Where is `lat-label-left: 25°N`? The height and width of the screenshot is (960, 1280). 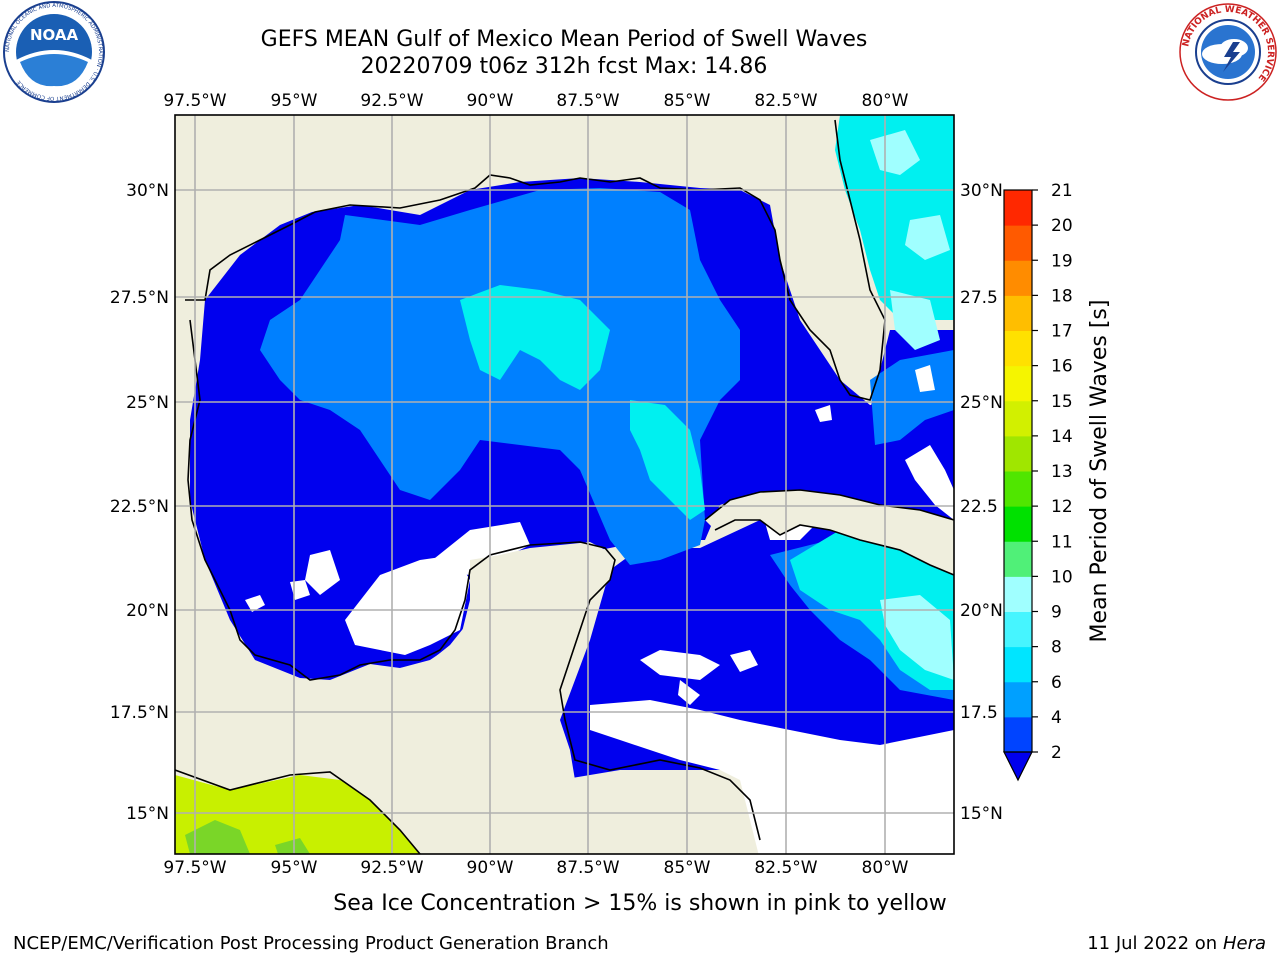
lat-label-left: 25°N is located at coordinates (147, 403).